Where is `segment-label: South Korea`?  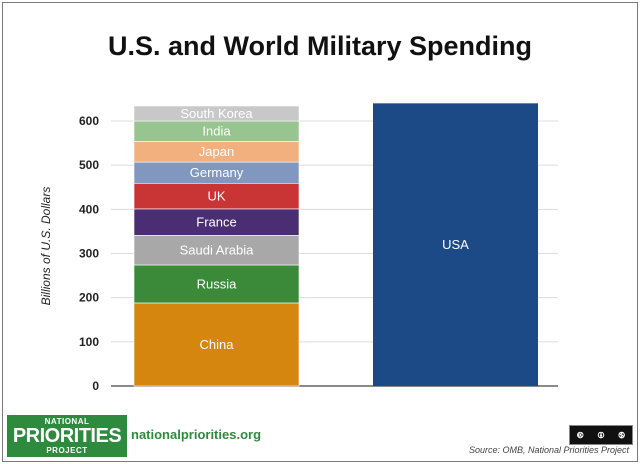 segment-label: South Korea is located at coordinates (216, 113).